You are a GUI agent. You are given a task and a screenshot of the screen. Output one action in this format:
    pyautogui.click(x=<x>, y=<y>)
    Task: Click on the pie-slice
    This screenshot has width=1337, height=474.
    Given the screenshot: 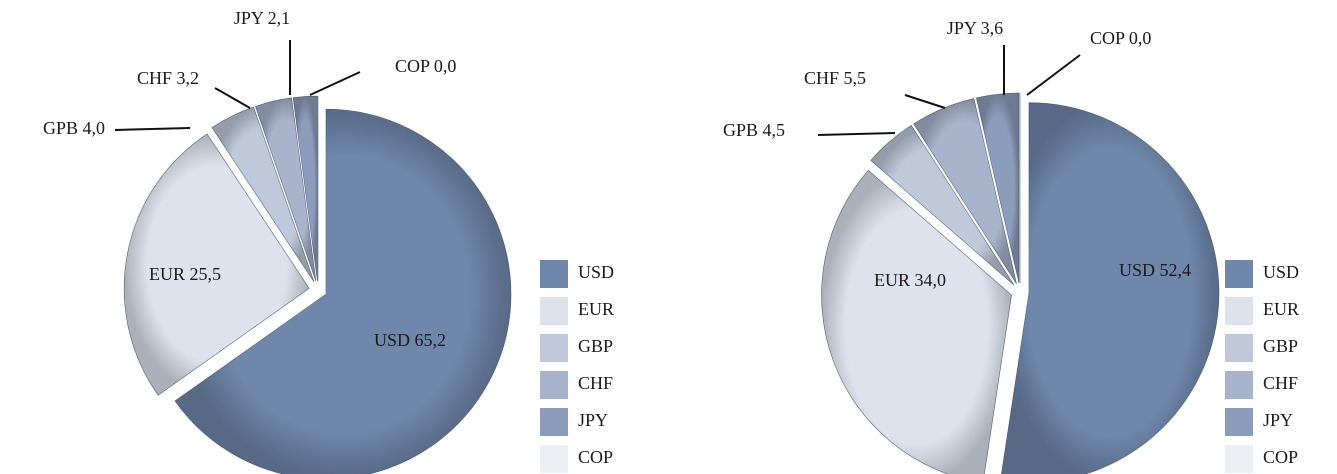 What is the action you would take?
    pyautogui.click(x=1110, y=288)
    